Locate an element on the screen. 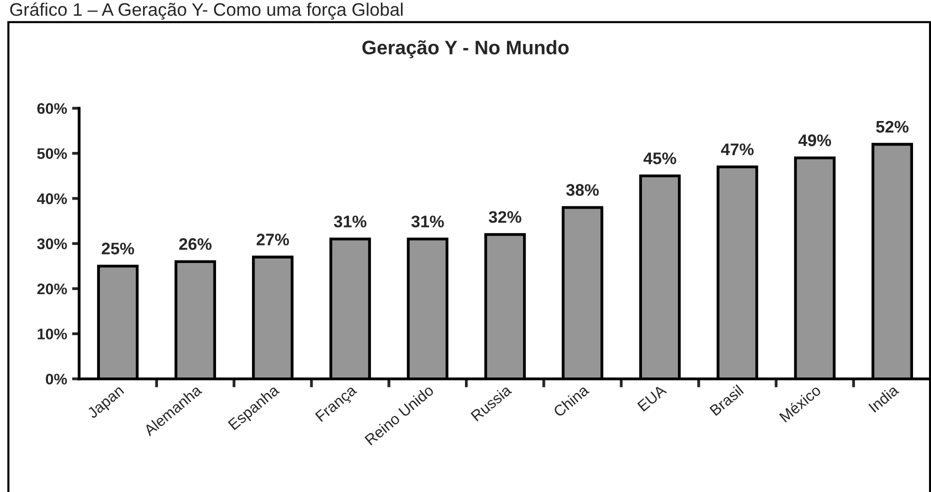  data-label: 27% is located at coordinates (272, 240).